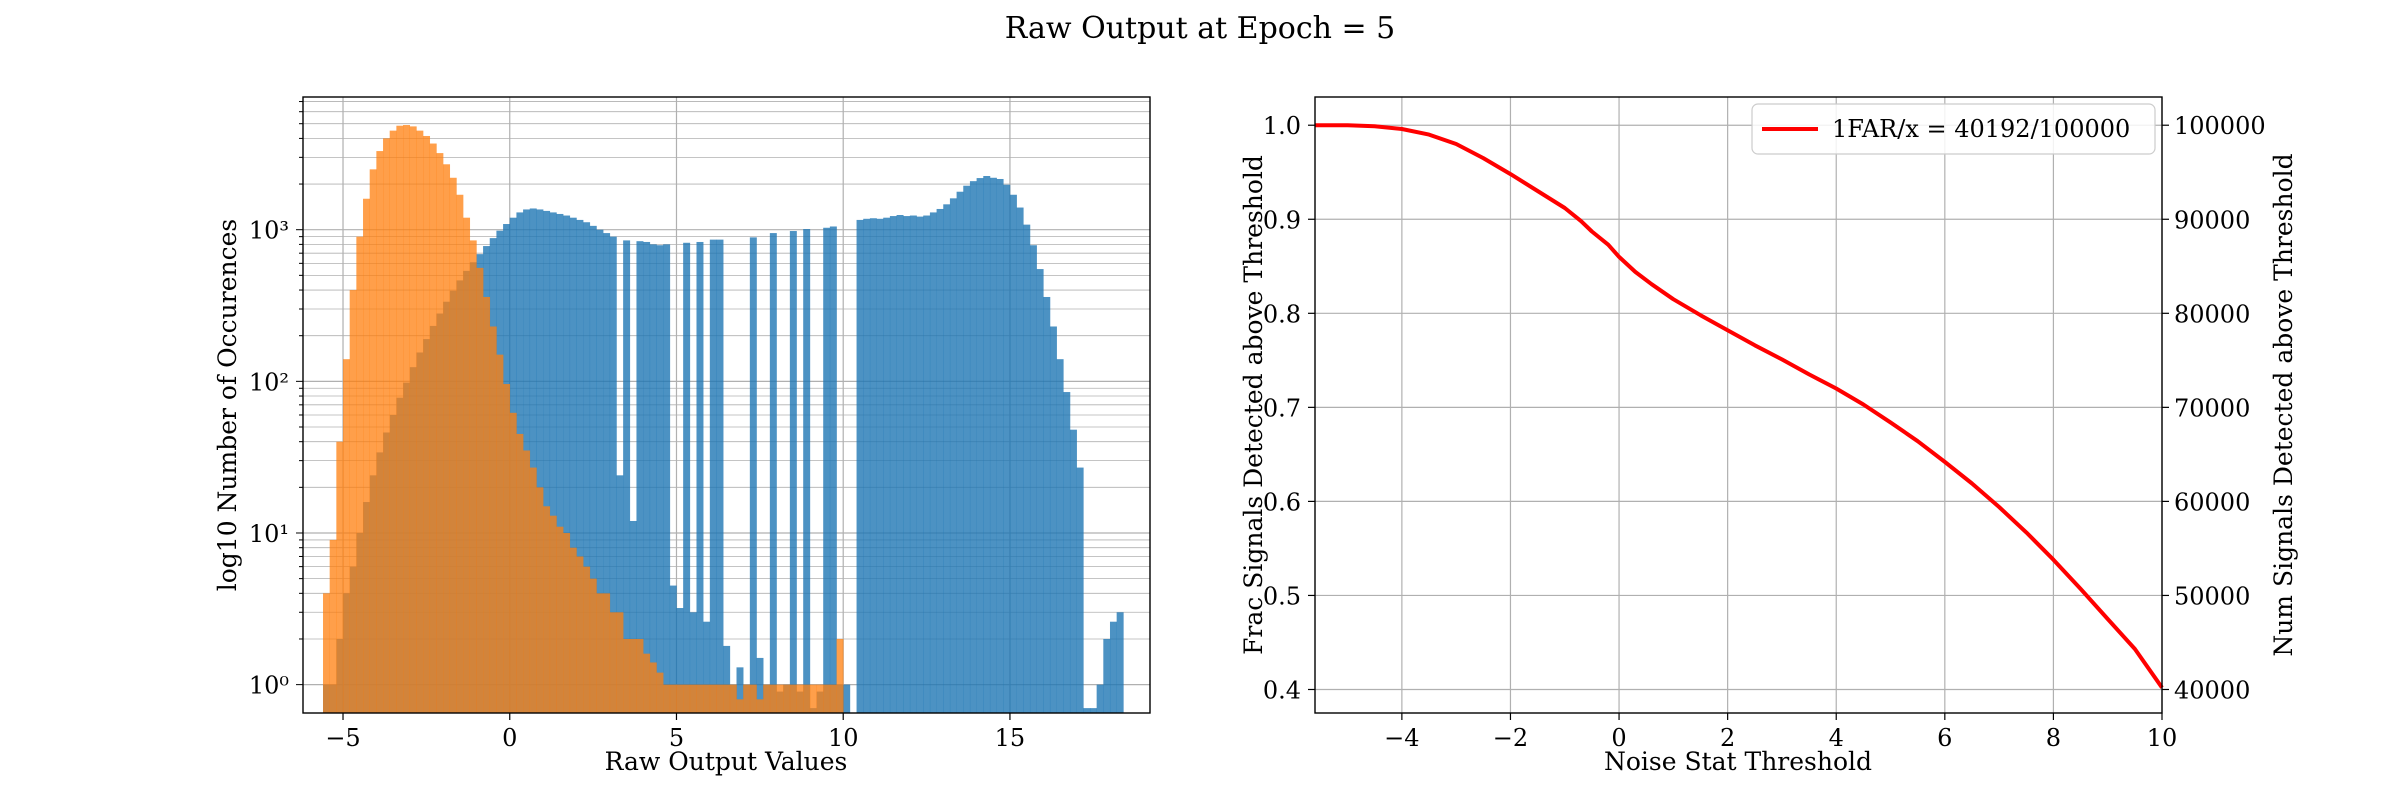 The width and height of the screenshot is (2400, 800). What do you see at coordinates (1618, 738) in the screenshot?
I see `curve-x-tick-label: 0` at bounding box center [1618, 738].